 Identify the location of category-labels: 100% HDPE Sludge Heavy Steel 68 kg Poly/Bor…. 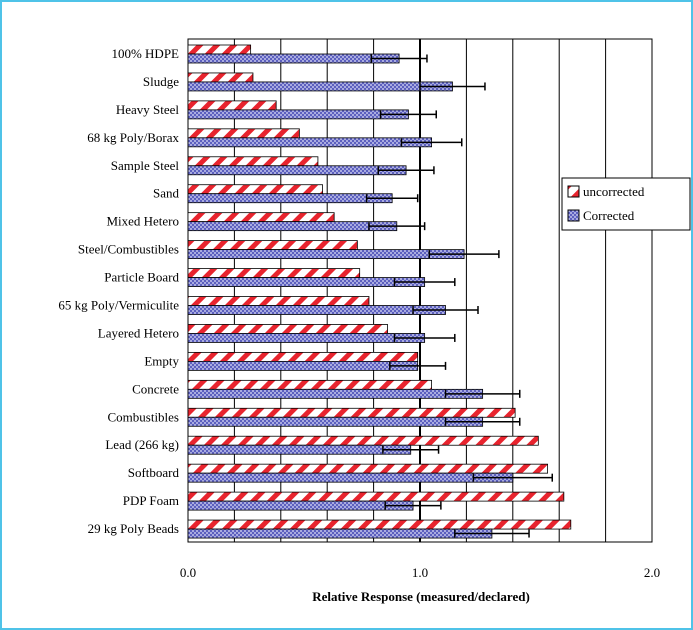
(118, 291).